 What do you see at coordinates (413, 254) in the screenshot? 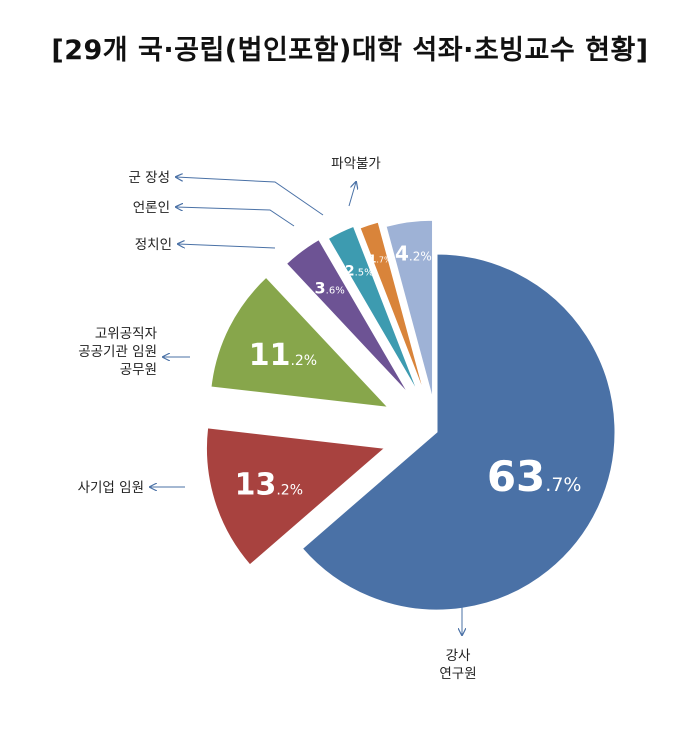
I see `slice-value-label: 4.2%` at bounding box center [413, 254].